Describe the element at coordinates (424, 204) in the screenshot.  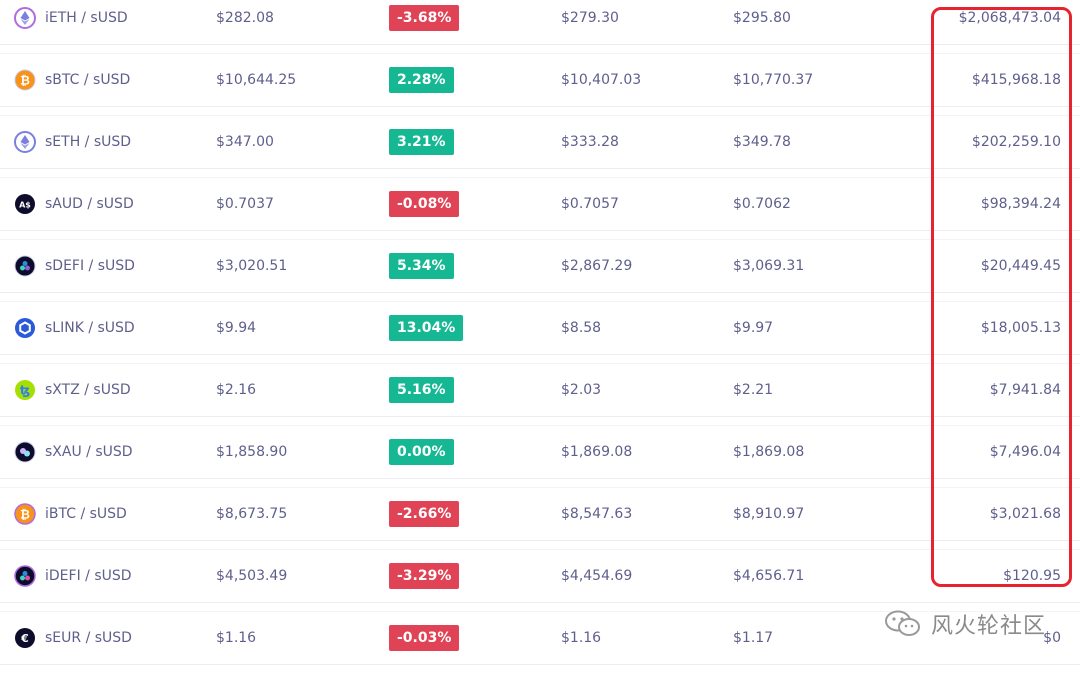
I see `change-badge: -0.08%` at that location.